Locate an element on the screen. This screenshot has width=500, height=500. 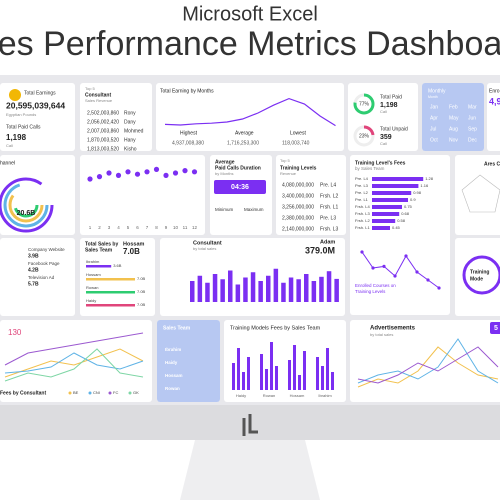
label: 130 is located at coordinates (15, 332).